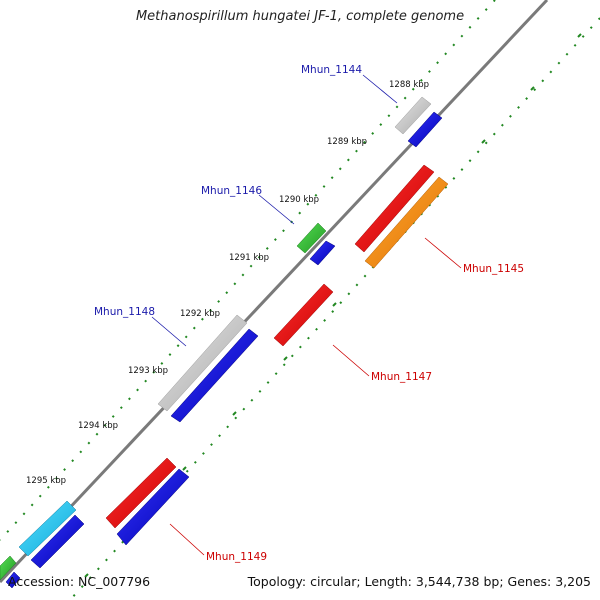  I want to click on leader-line-mhun1149, so click(187, 539).